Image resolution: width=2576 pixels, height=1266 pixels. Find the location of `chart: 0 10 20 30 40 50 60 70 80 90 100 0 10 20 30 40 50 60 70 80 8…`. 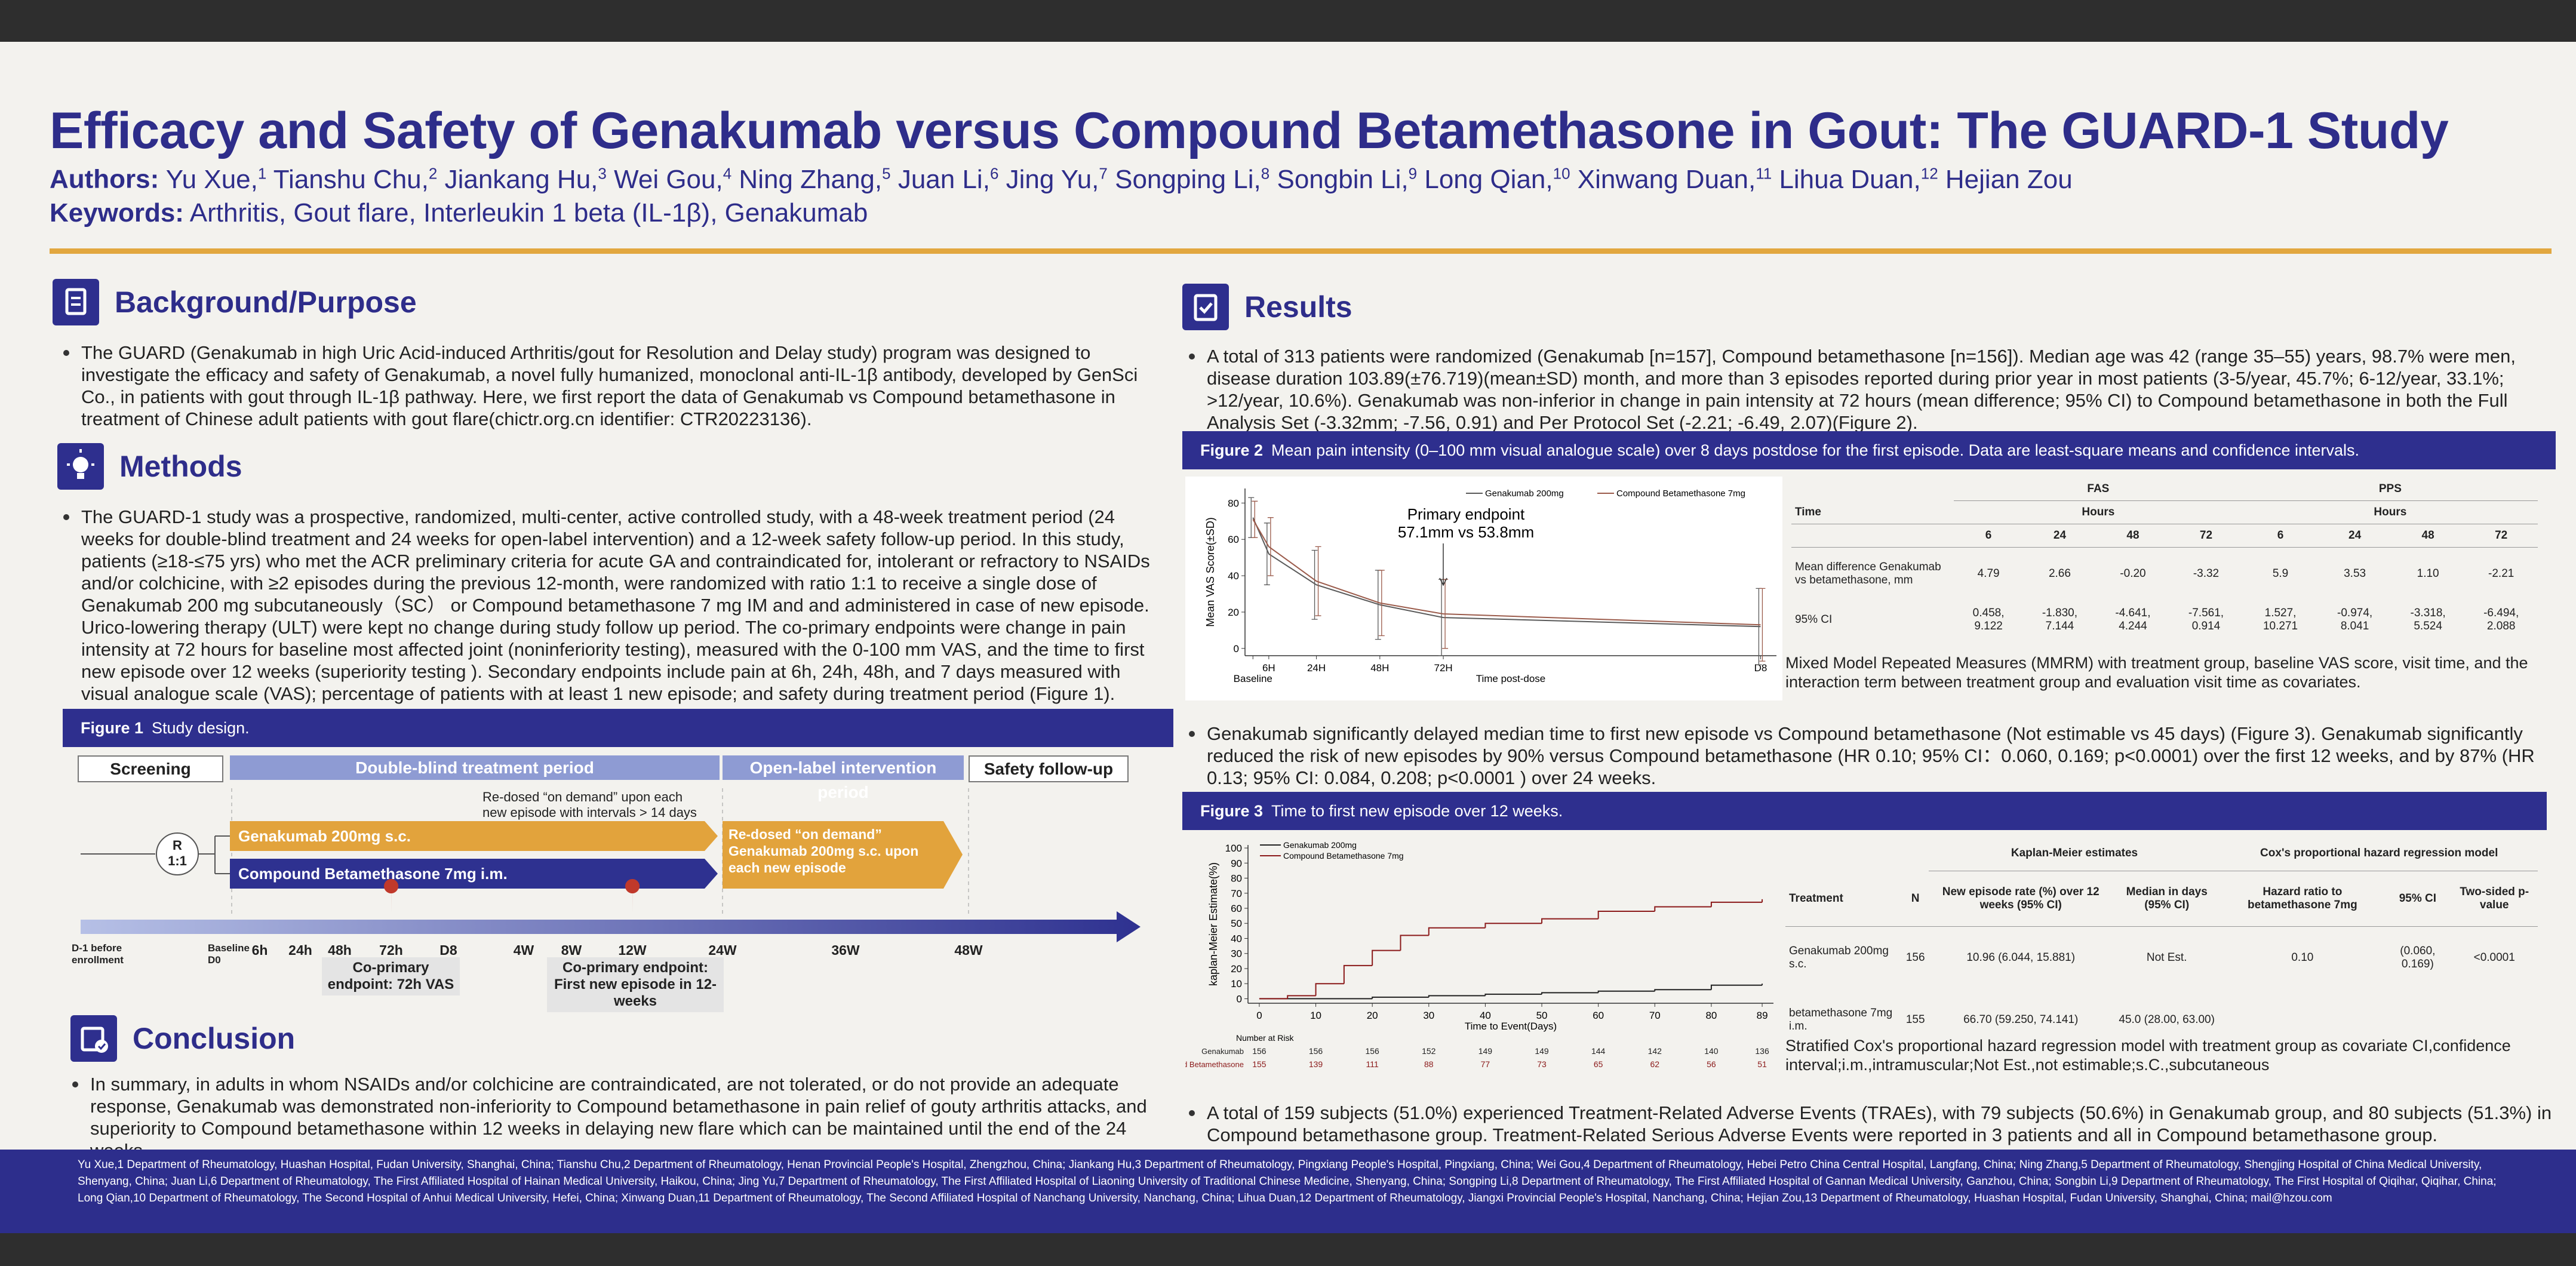

chart: 0 10 20 30 40 50 60 70 80 90 100 0 10 20 30 40 50 60 70 80 8… is located at coordinates (1461, 954).